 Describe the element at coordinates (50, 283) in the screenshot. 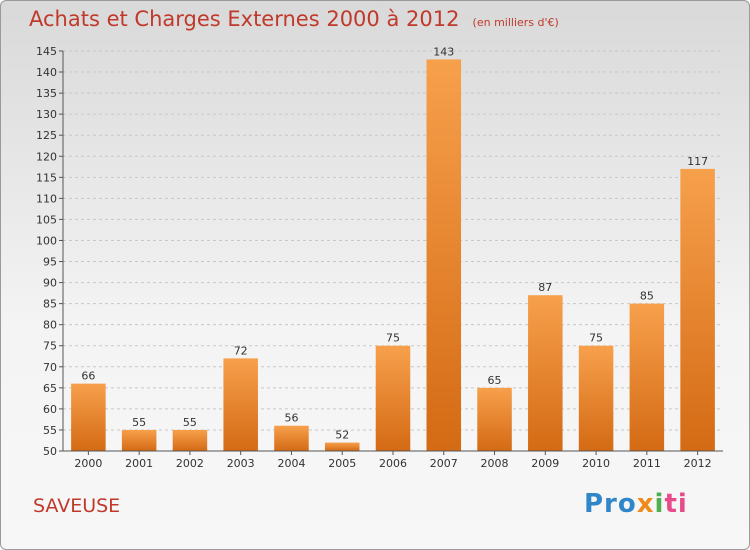

I see `y-tick-label: 90` at that location.